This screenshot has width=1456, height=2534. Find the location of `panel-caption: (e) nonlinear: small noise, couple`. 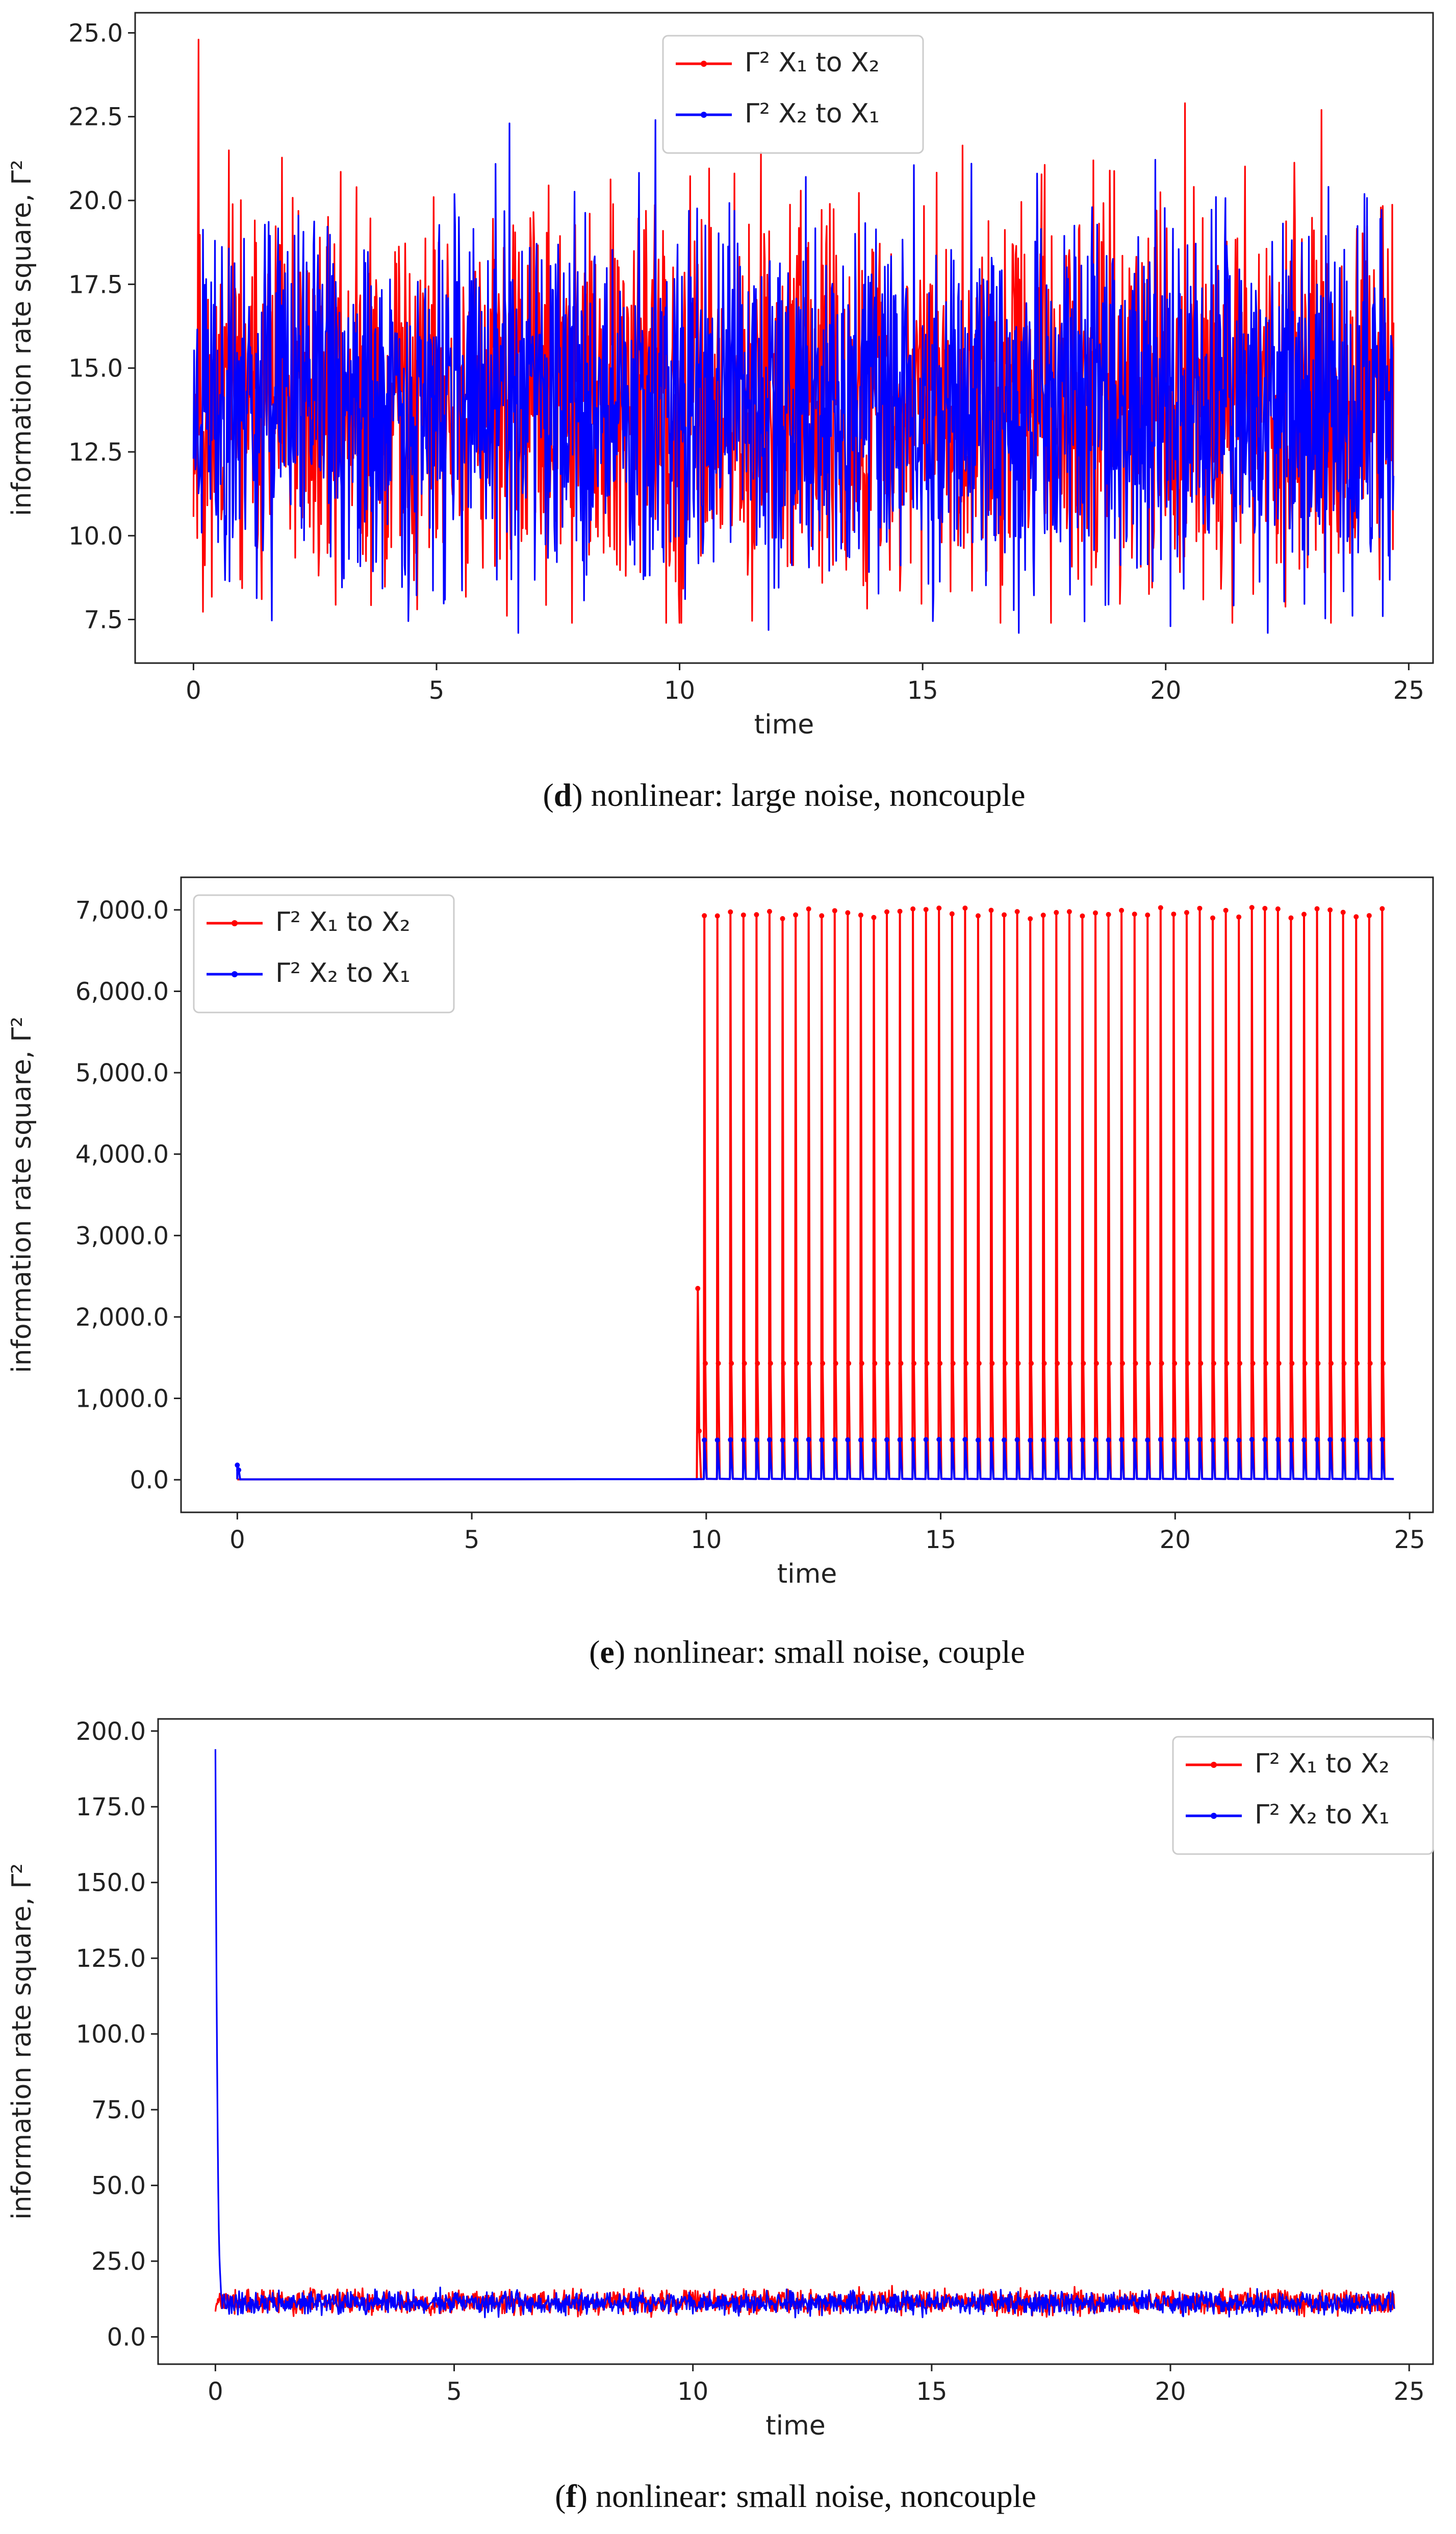

panel-caption: (e) nonlinear: small noise, couple is located at coordinates (807, 1652).